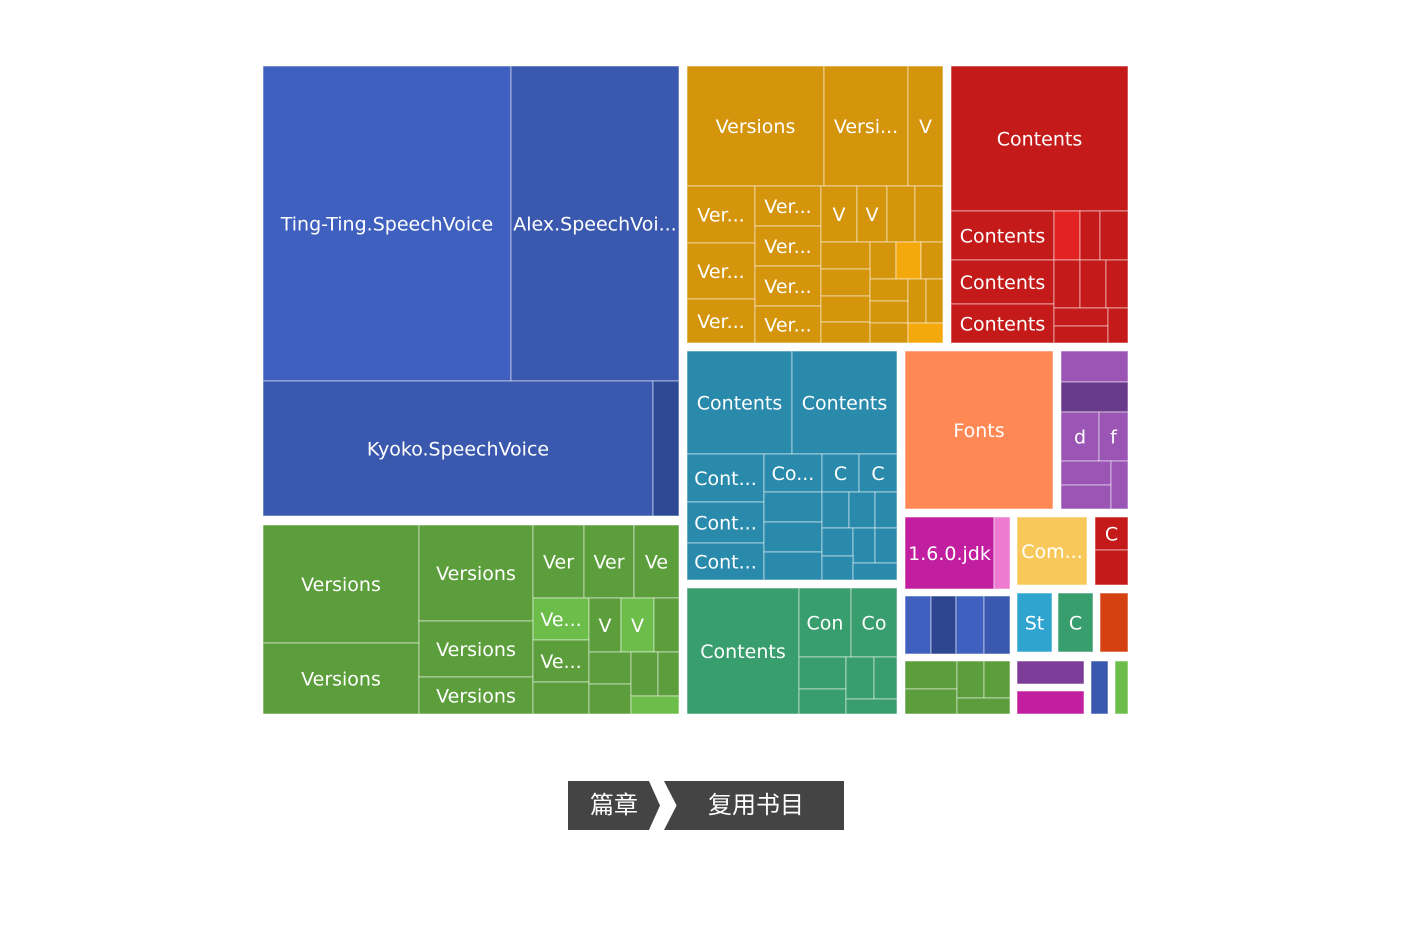 Image resolution: width=1419 pixels, height=937 pixels. I want to click on breadcrumb-item-root: 篇章, so click(614, 805).